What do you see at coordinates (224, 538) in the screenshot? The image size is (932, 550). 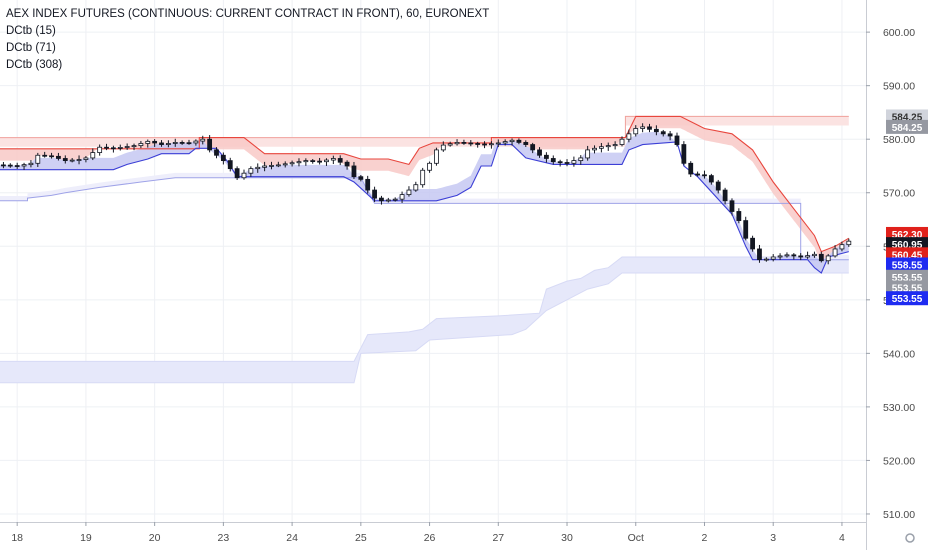 I see `x-tick-label: 23` at bounding box center [224, 538].